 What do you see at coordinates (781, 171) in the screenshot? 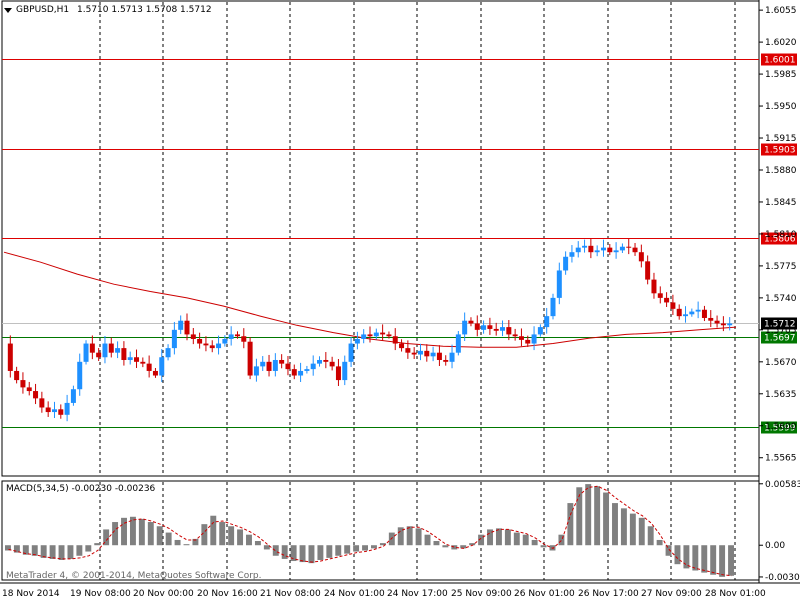
I see `price-tick-label: 1.5880` at bounding box center [781, 171].